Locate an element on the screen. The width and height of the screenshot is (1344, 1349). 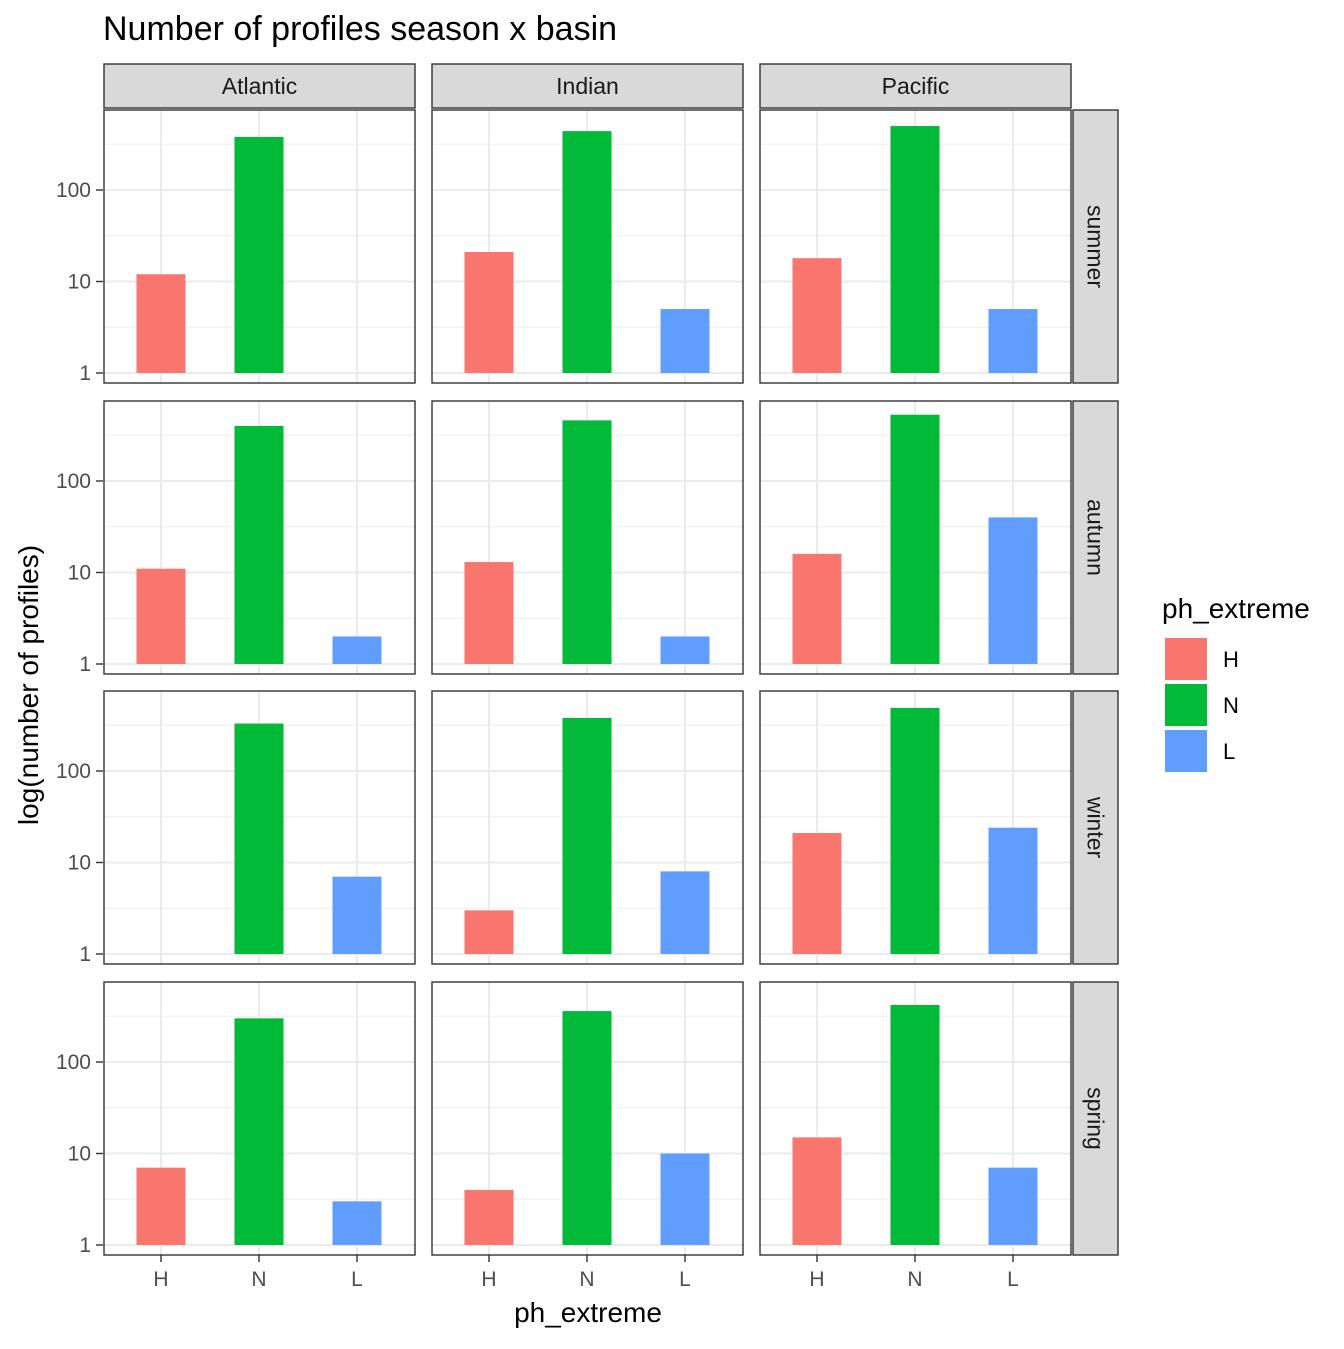
strip-pacific: Pacific is located at coordinates (915, 86).